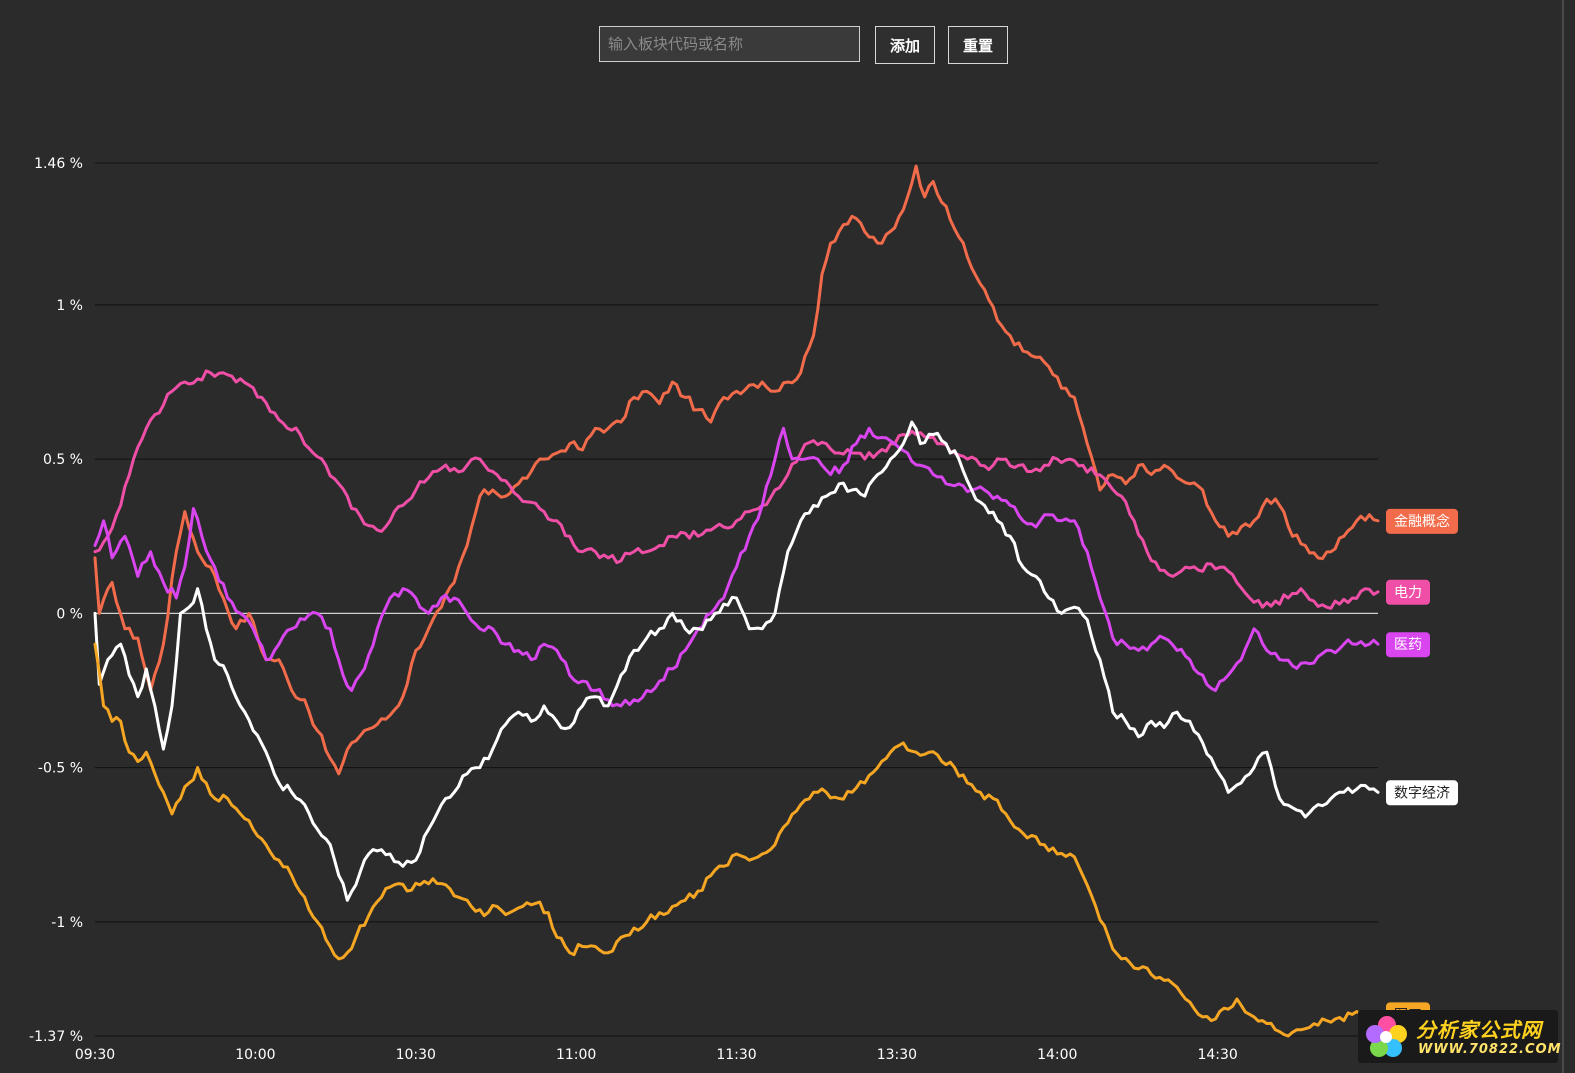 The width and height of the screenshot is (1575, 1073). Describe the element at coordinates (1386, 1036) in the screenshot. I see `flower-icon` at that location.